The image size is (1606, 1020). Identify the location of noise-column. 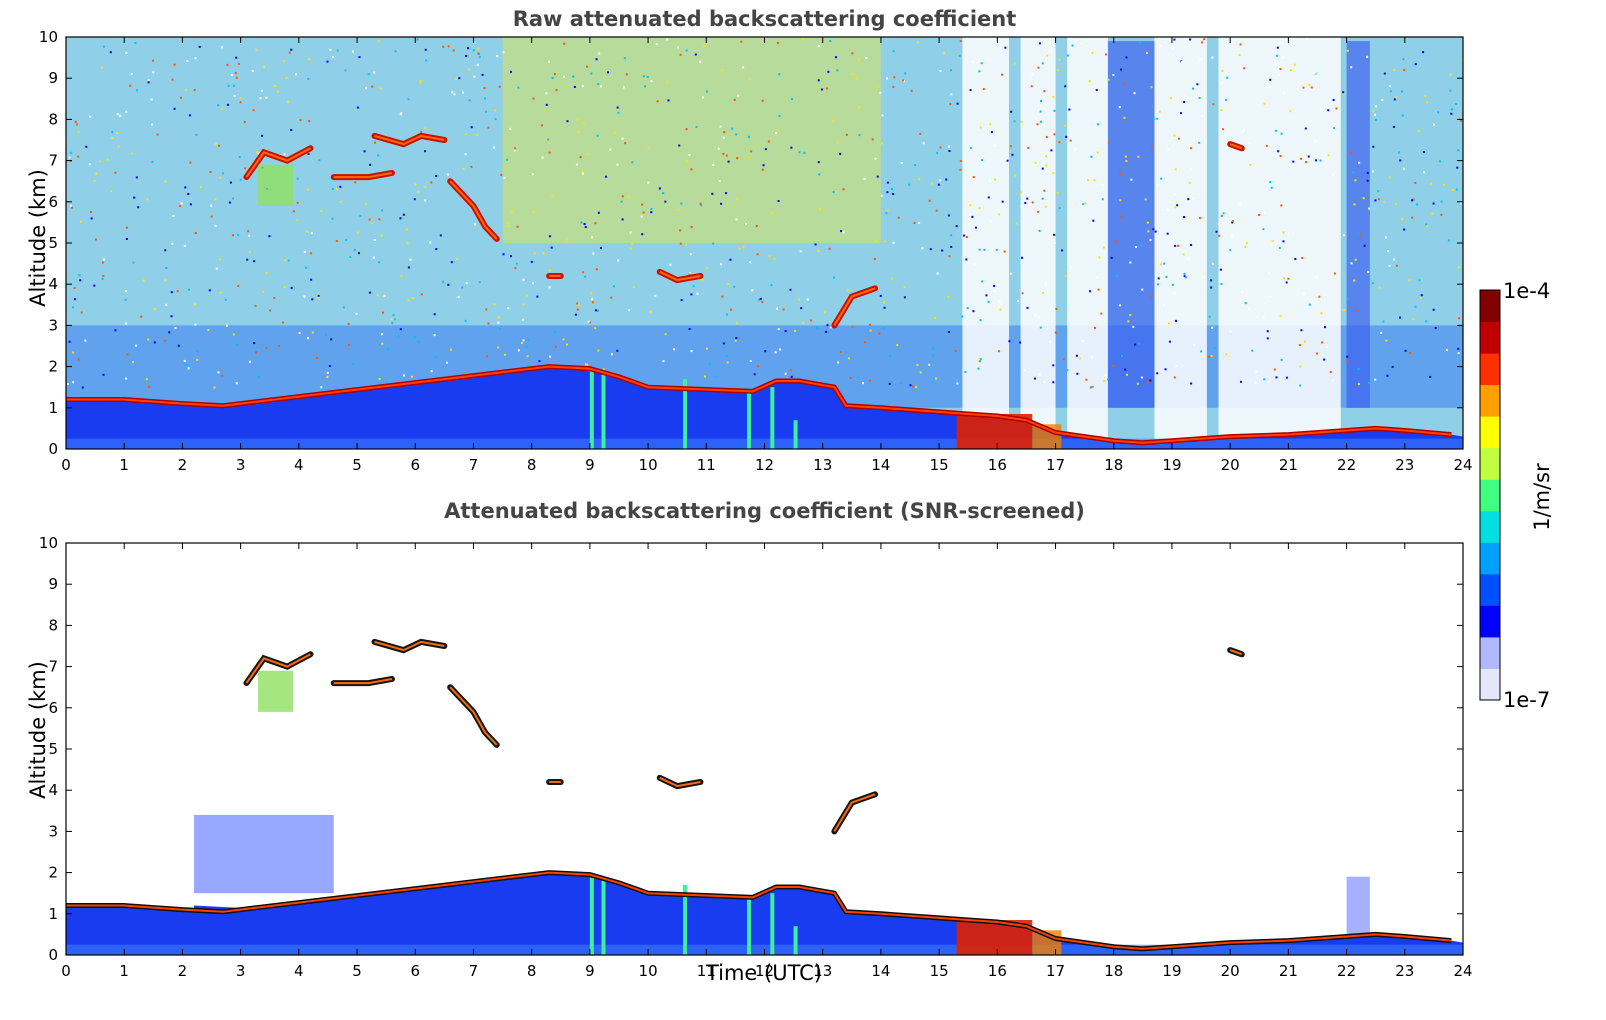
(1358, 224).